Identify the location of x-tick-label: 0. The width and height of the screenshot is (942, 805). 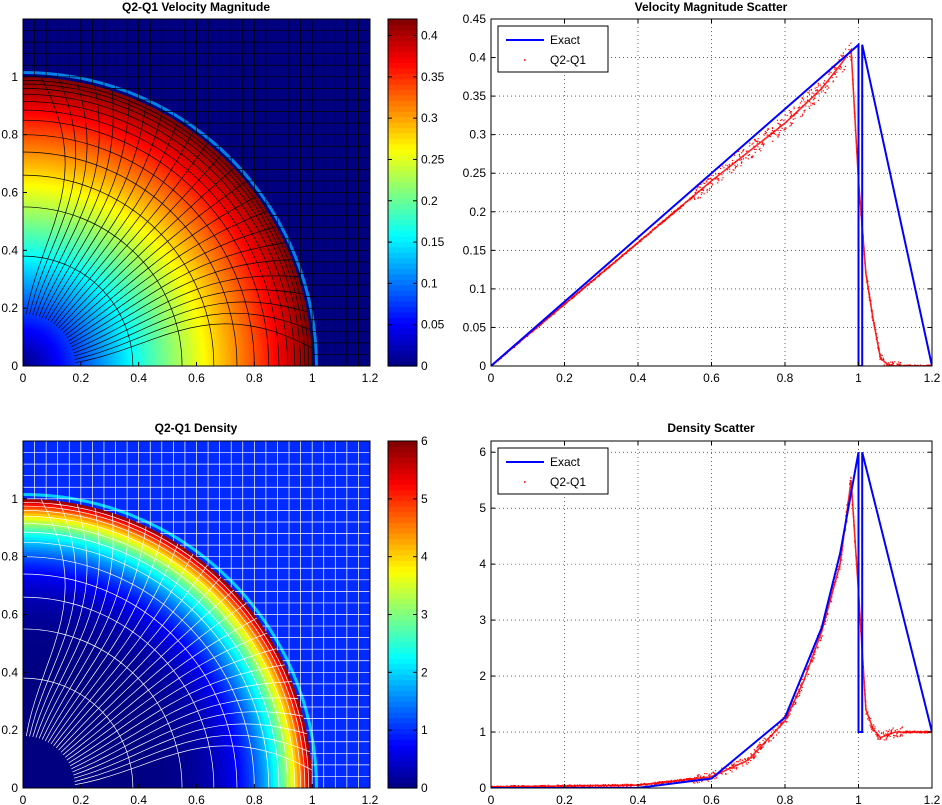
(23, 799).